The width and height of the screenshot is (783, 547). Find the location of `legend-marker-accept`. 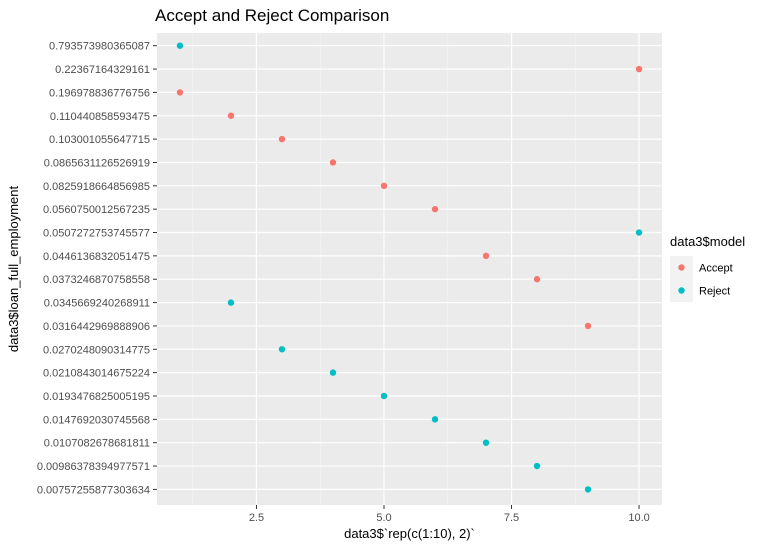

legend-marker-accept is located at coordinates (681, 267).